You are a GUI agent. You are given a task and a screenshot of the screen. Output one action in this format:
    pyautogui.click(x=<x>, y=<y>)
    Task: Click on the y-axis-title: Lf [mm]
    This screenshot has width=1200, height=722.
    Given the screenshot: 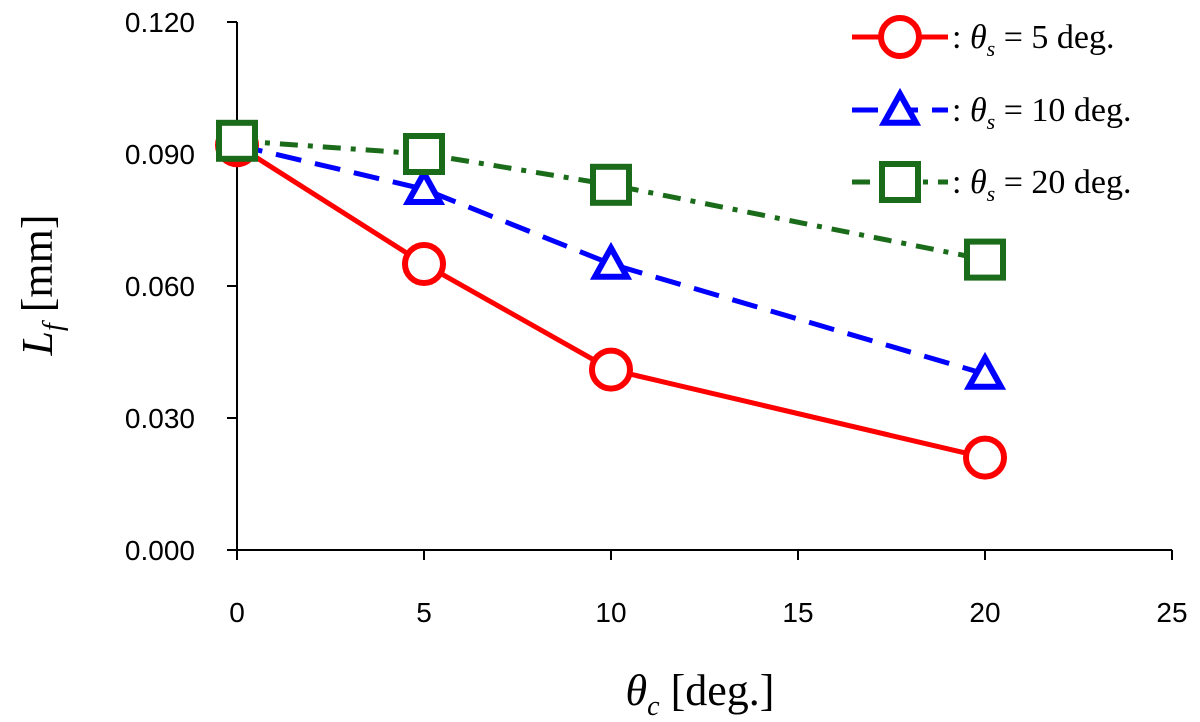 What is the action you would take?
    pyautogui.click(x=41, y=285)
    